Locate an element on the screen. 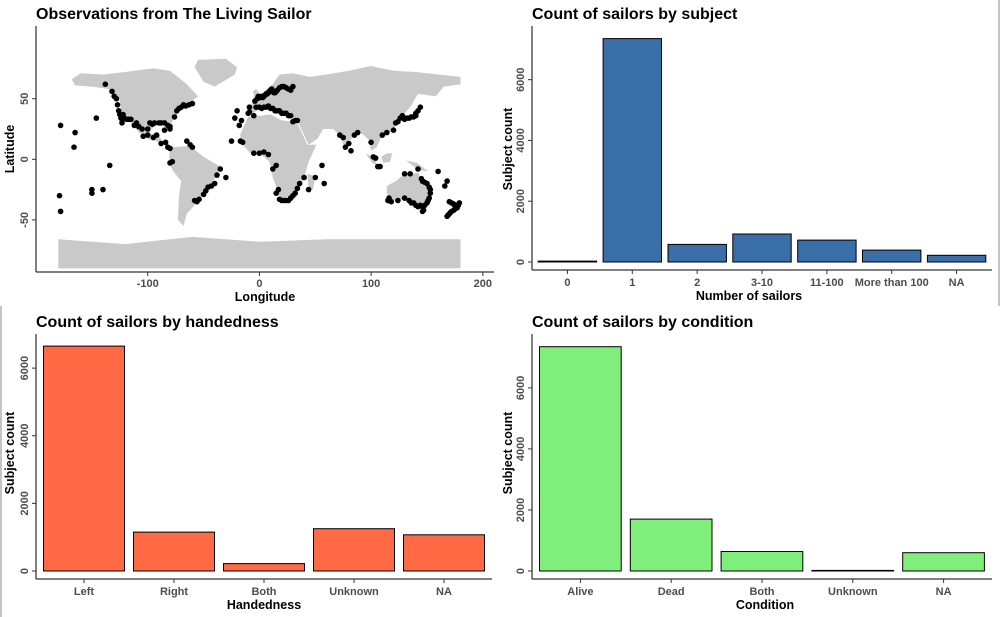  condition-y-tick-label: 0 is located at coordinates (521, 571).